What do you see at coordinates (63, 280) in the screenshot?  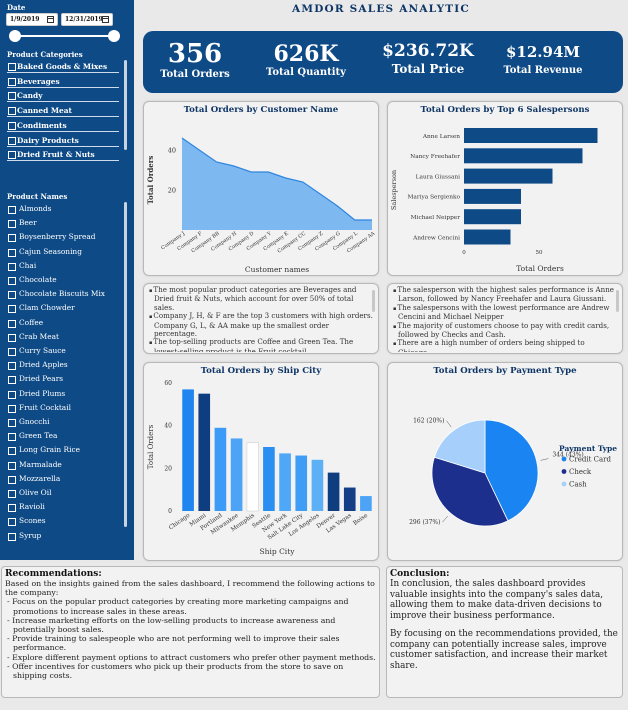 I see `product-item: Chocolate` at bounding box center [63, 280].